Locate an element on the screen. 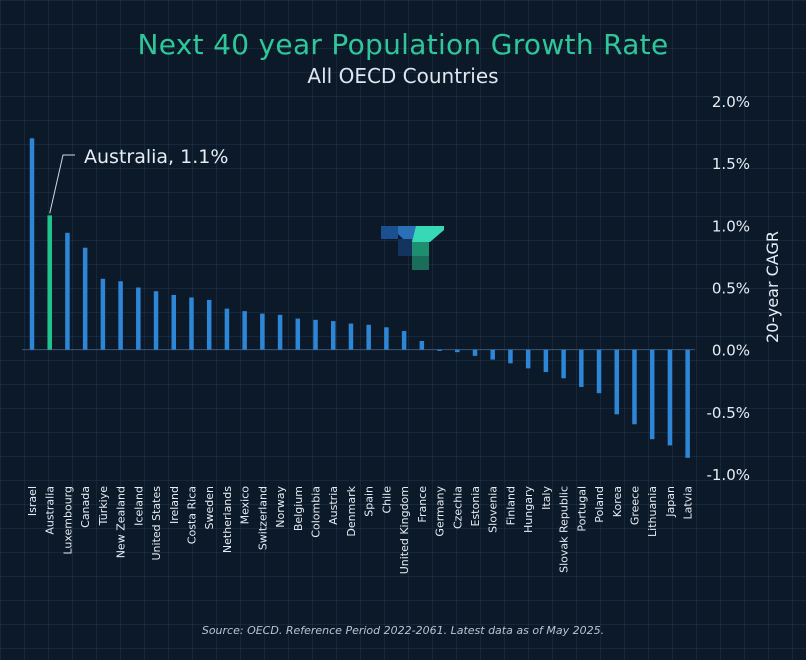  bar-iceland is located at coordinates (138, 318).